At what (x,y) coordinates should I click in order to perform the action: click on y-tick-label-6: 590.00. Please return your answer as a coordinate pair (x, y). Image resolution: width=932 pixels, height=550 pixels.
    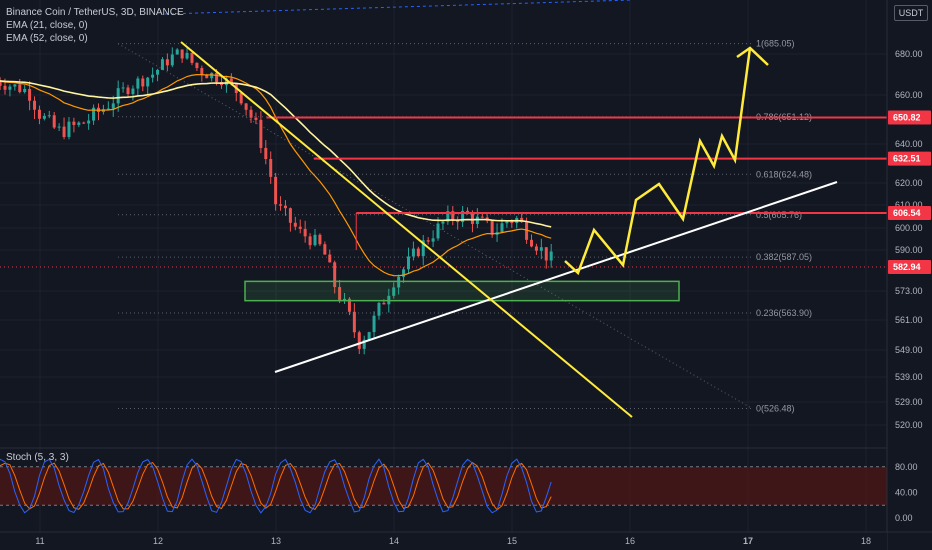
    Looking at the image, I should click on (909, 250).